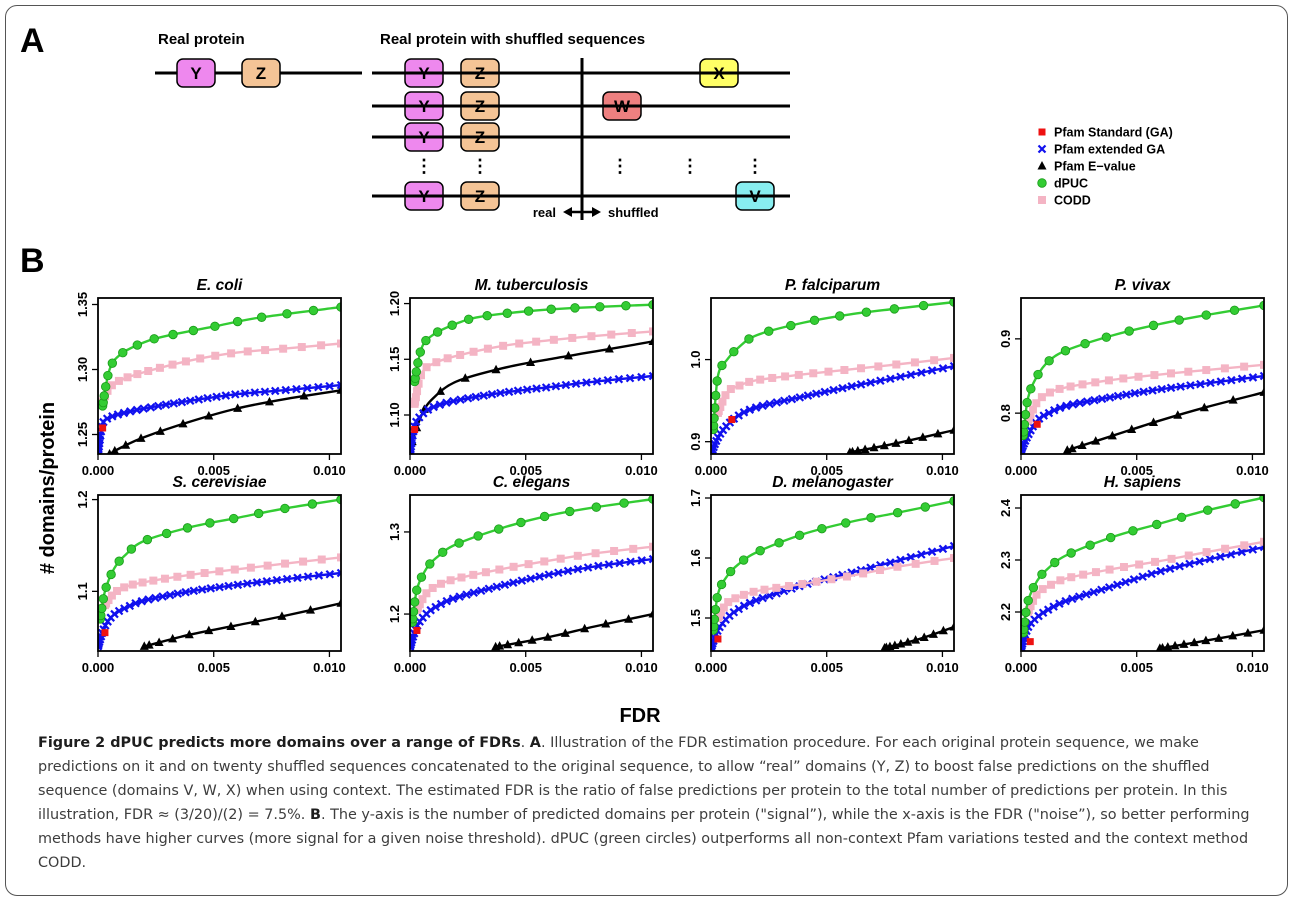 This screenshot has height=903, width=1293. Describe the element at coordinates (394, 532) in the screenshot. I see `y-tick-label: 1.3` at that location.